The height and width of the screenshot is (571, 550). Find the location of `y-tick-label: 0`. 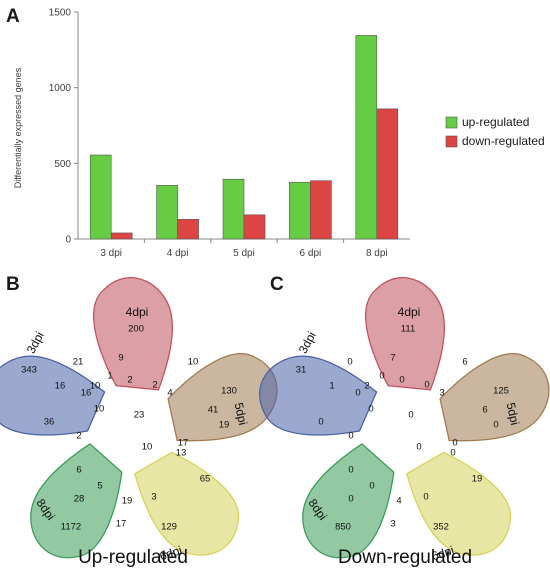

y-tick-label: 0 is located at coordinates (68, 240).